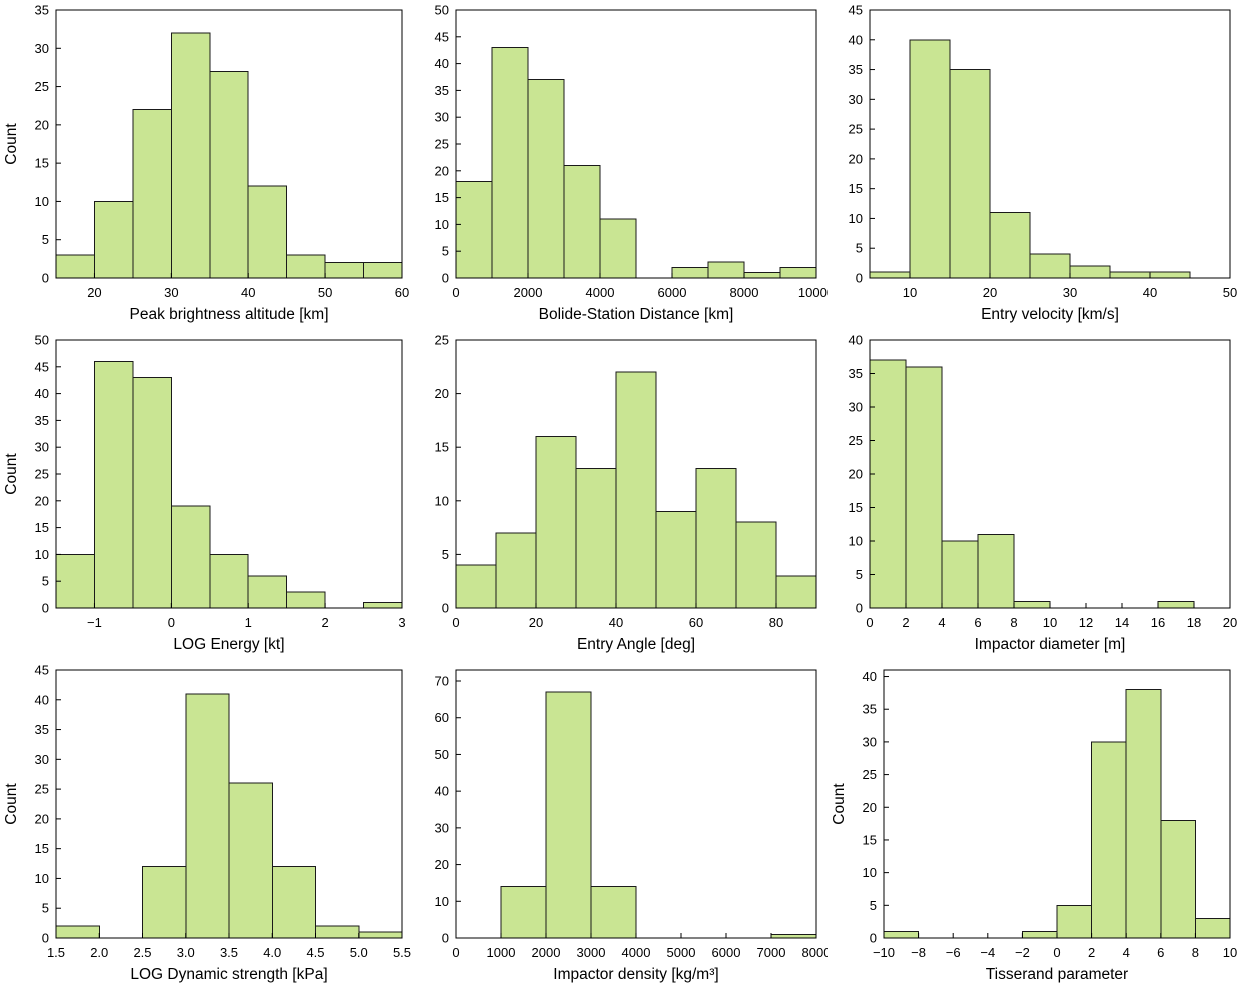 The height and width of the screenshot is (991, 1242). What do you see at coordinates (771, 952) in the screenshot?
I see `x-tick-label: 7000` at bounding box center [771, 952].